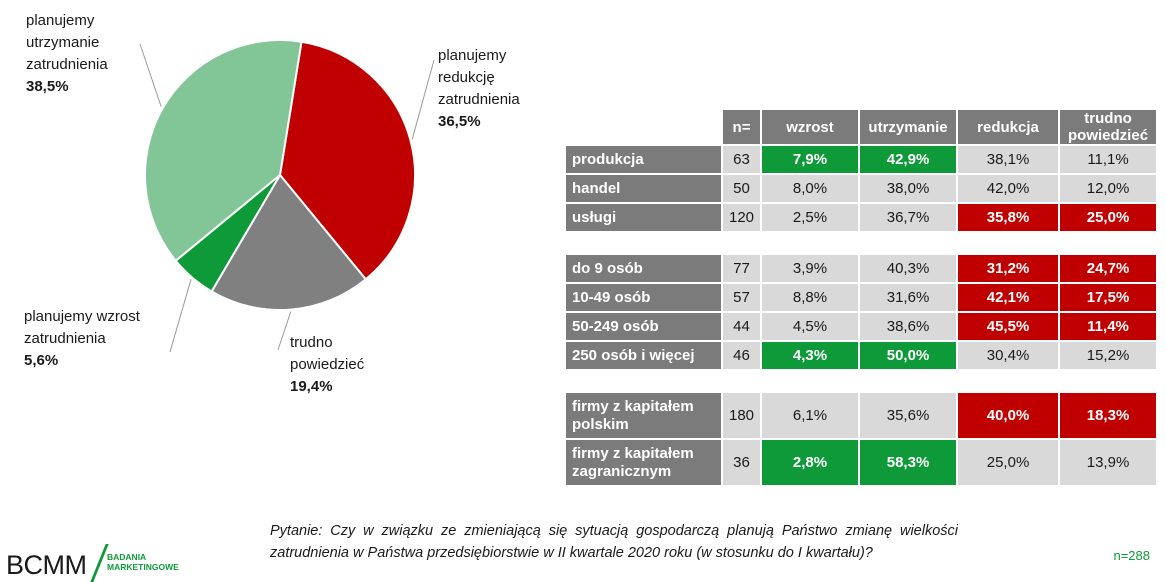 This screenshot has height=582, width=1166. What do you see at coordinates (810, 268) in the screenshot?
I see `cell-growth: 3,9%` at bounding box center [810, 268].